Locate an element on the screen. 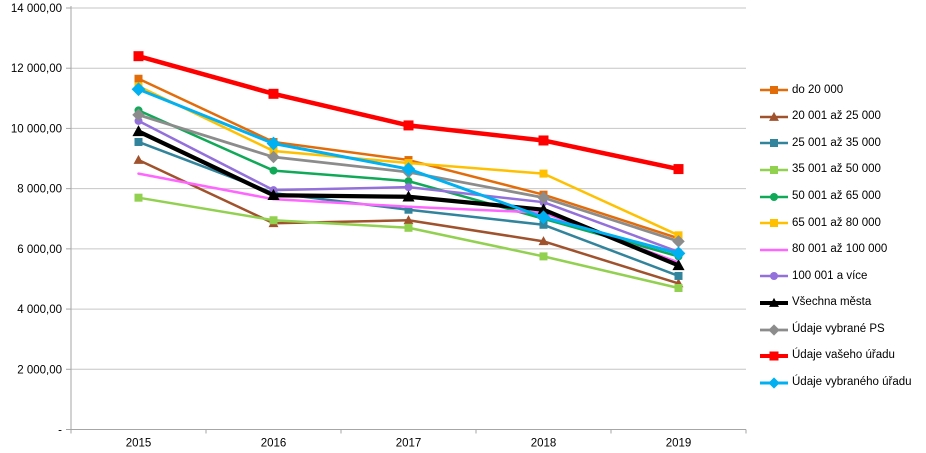 The height and width of the screenshot is (453, 926). legend-label-25-001-a-35-000: 25 001 až 35 000 is located at coordinates (836, 142).